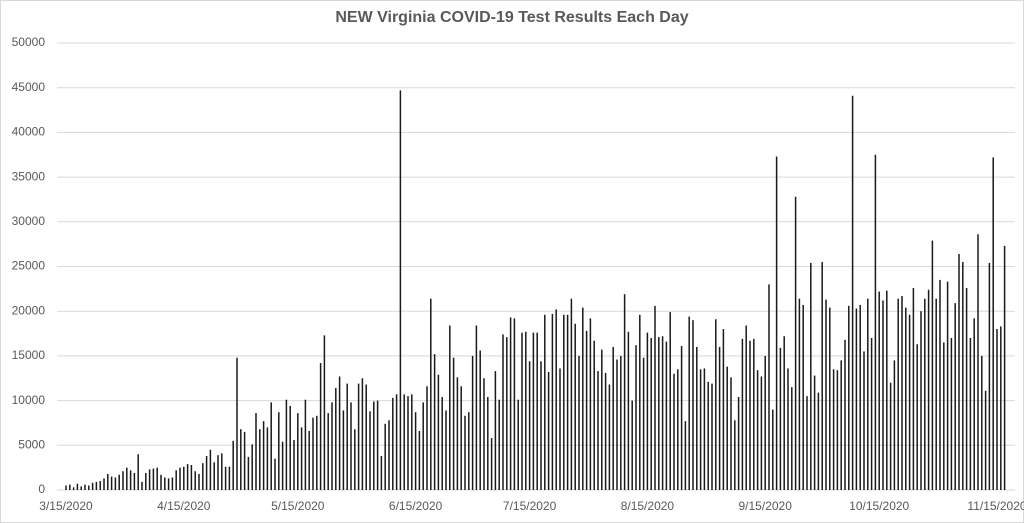 This screenshot has height=523, width=1024. I want to click on x-tick-label: 4/15/2020, so click(184, 506).